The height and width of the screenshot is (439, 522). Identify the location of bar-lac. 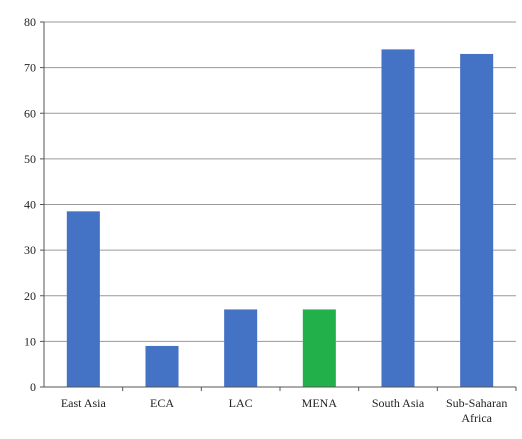
(241, 348).